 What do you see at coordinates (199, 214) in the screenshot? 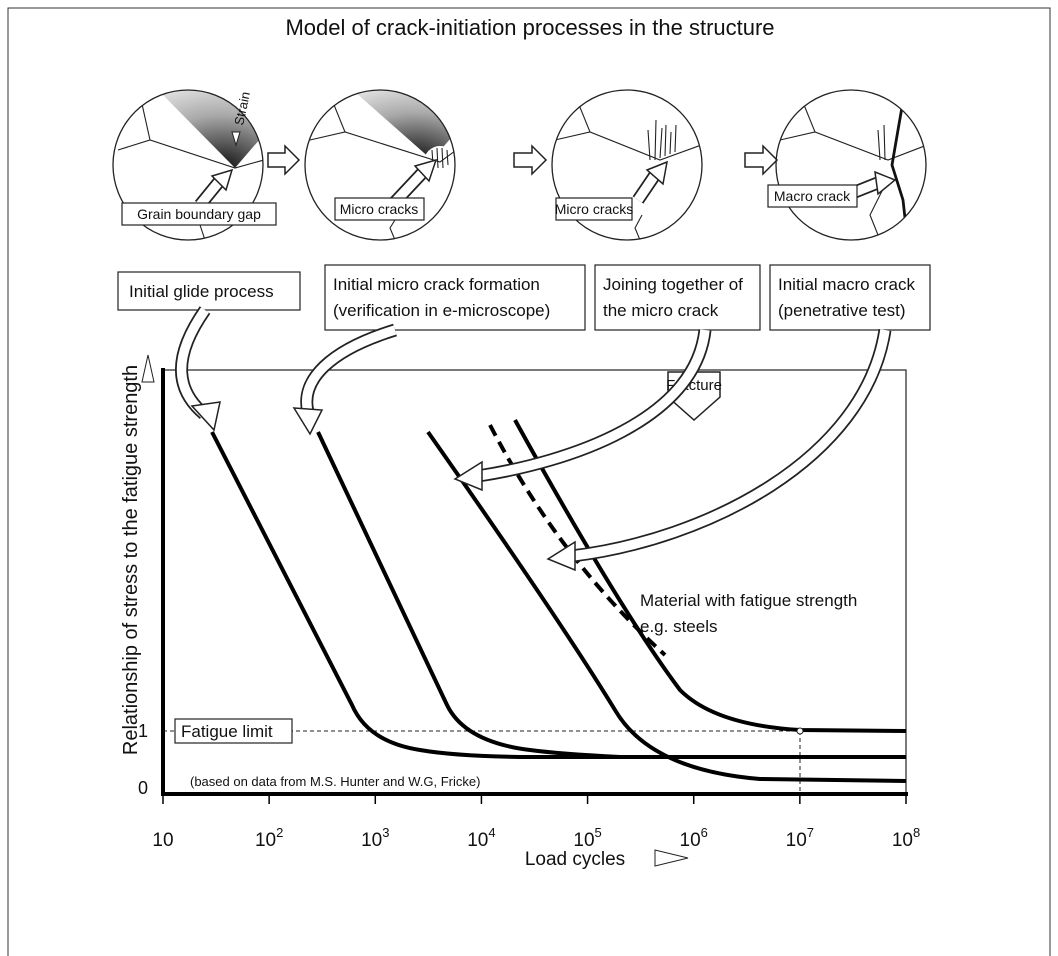
I see `circle-label: Grain boundary gap` at bounding box center [199, 214].